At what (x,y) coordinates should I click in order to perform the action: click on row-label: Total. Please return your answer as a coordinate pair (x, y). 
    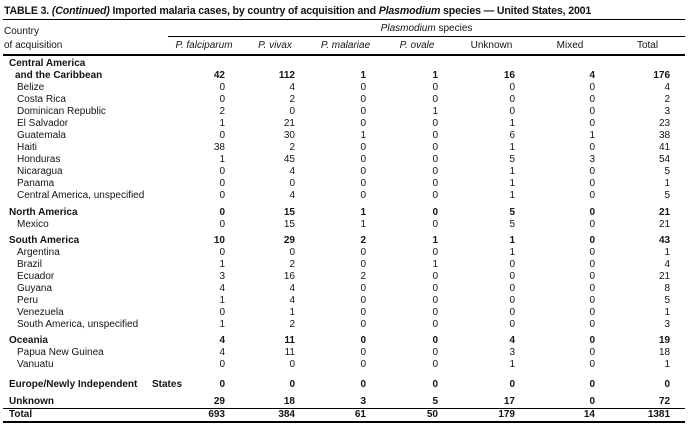
    Looking at the image, I should click on (85, 415).